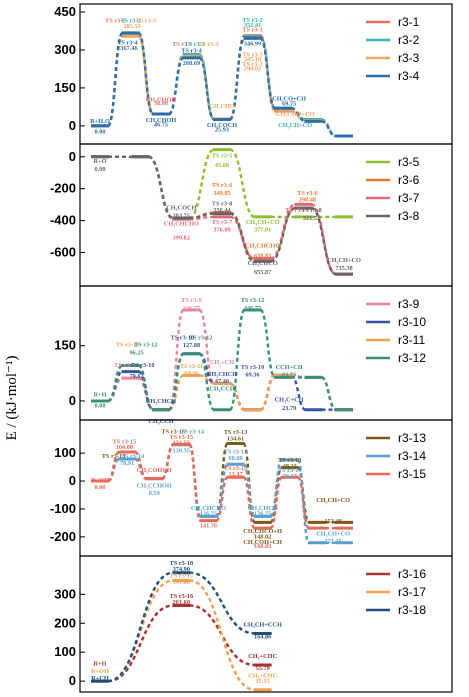  Describe the element at coordinates (290, 476) in the screenshot. I see `annotation-label: 76.17` at that location.